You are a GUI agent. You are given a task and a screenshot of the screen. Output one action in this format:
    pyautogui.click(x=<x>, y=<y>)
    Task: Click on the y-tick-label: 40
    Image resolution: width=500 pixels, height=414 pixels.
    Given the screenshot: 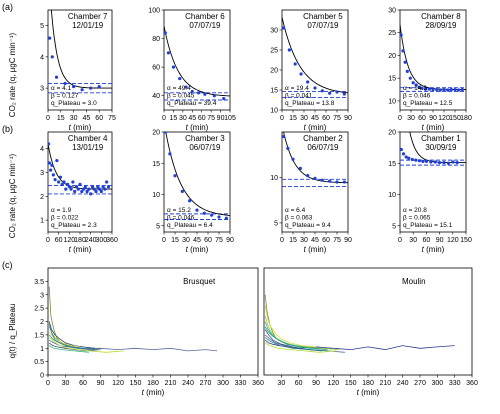 What is the action you would take?
    pyautogui.click(x=156, y=96)
    